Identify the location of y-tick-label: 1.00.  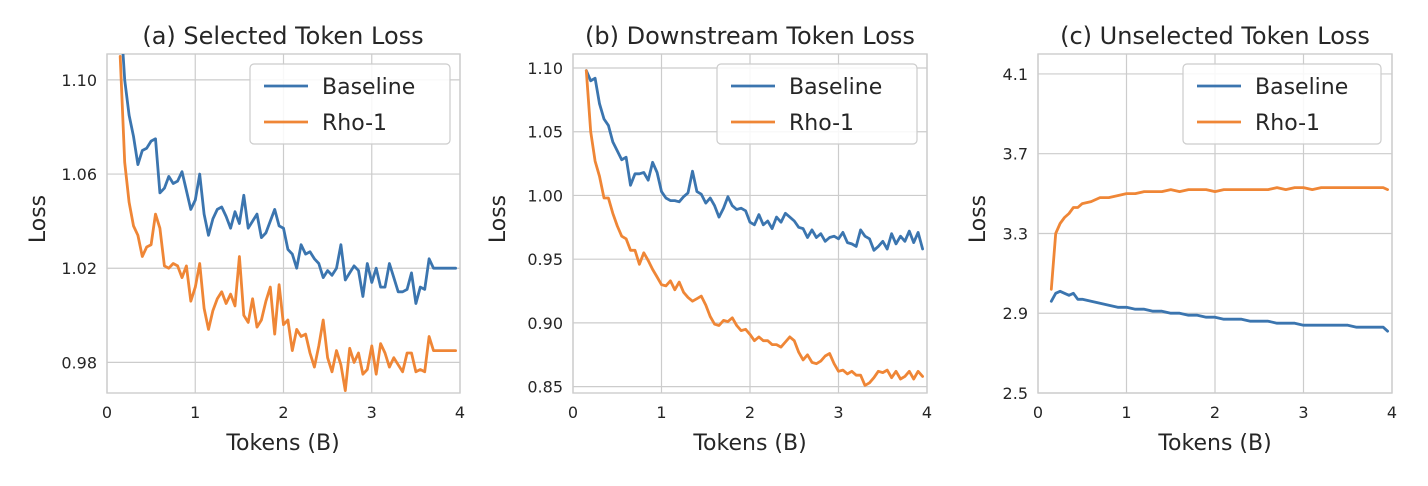
(545, 195).